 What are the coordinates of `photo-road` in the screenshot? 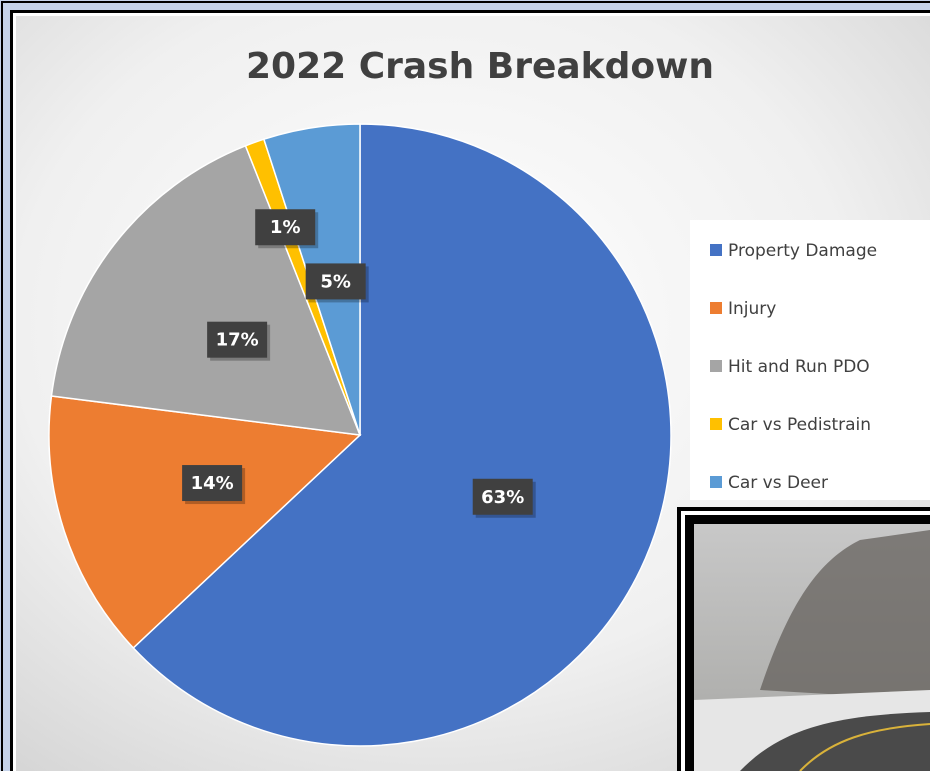 It's located at (835, 741).